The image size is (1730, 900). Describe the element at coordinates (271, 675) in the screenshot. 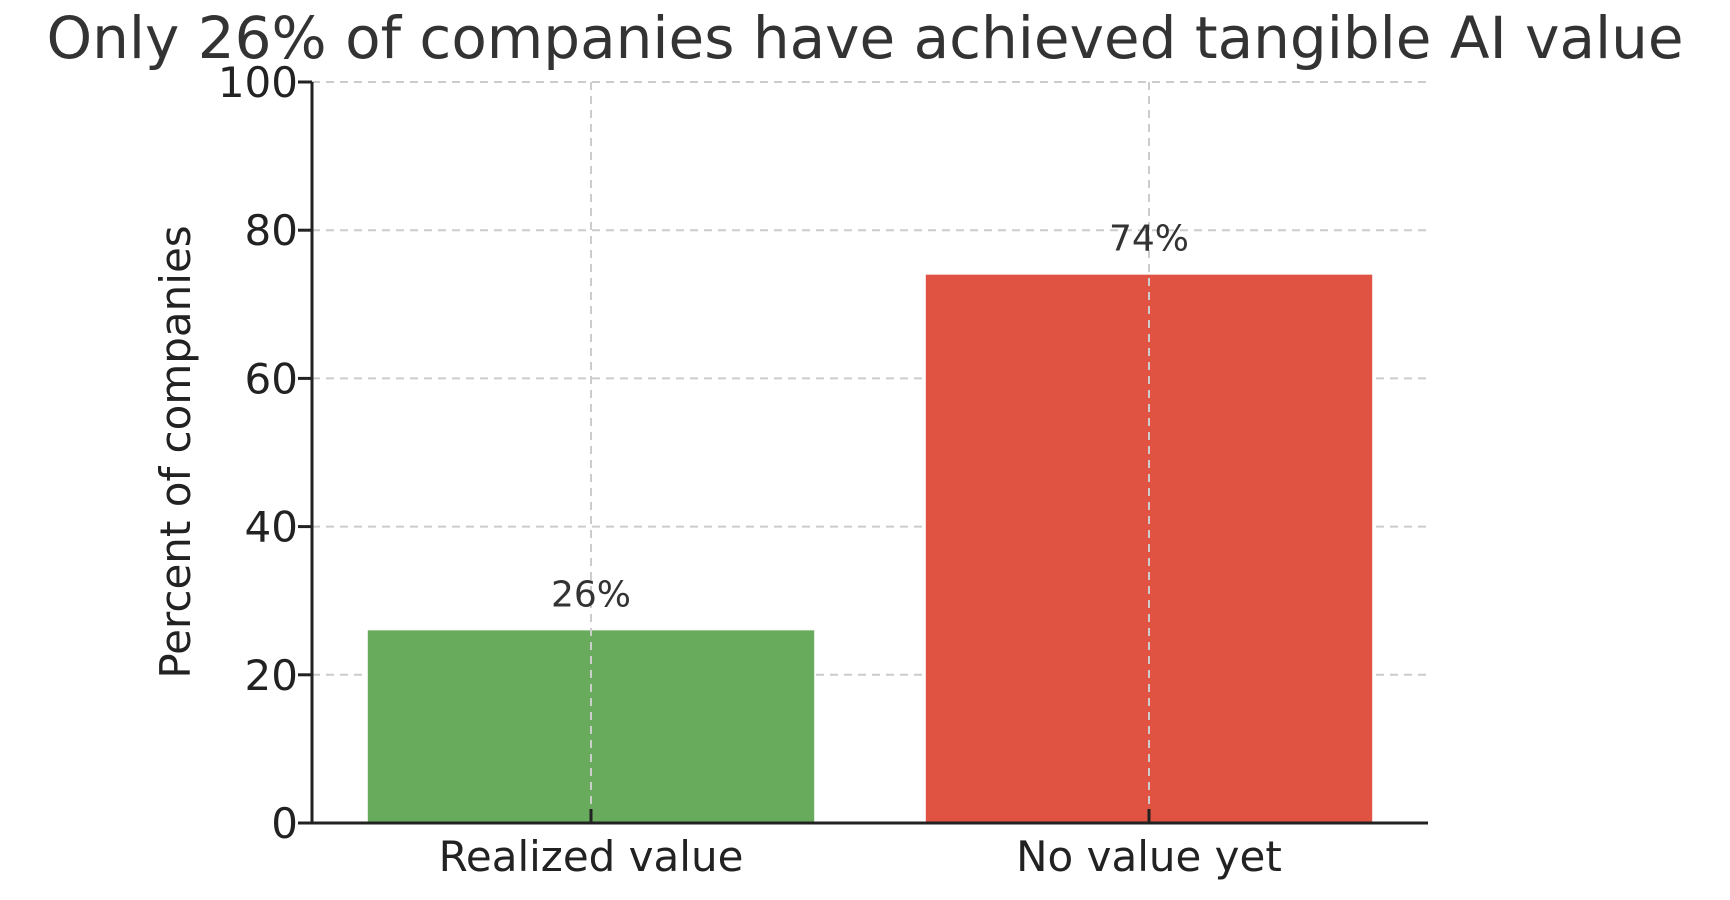

I see `y-tick-label: 20` at that location.